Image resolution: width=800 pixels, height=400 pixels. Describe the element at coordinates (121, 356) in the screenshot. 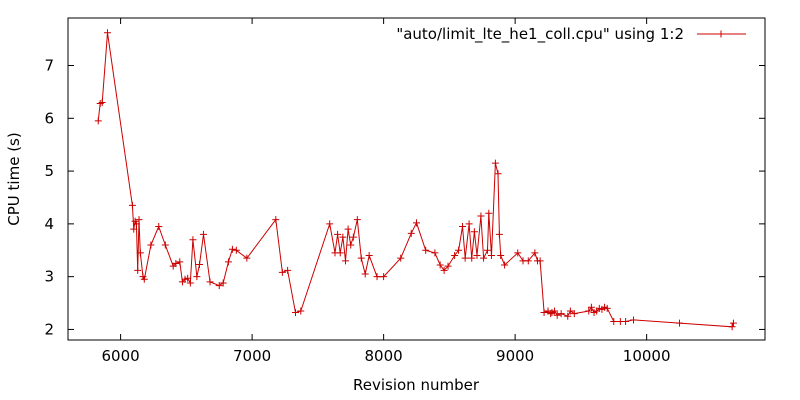

I see `x-tick-label: 6000` at that location.